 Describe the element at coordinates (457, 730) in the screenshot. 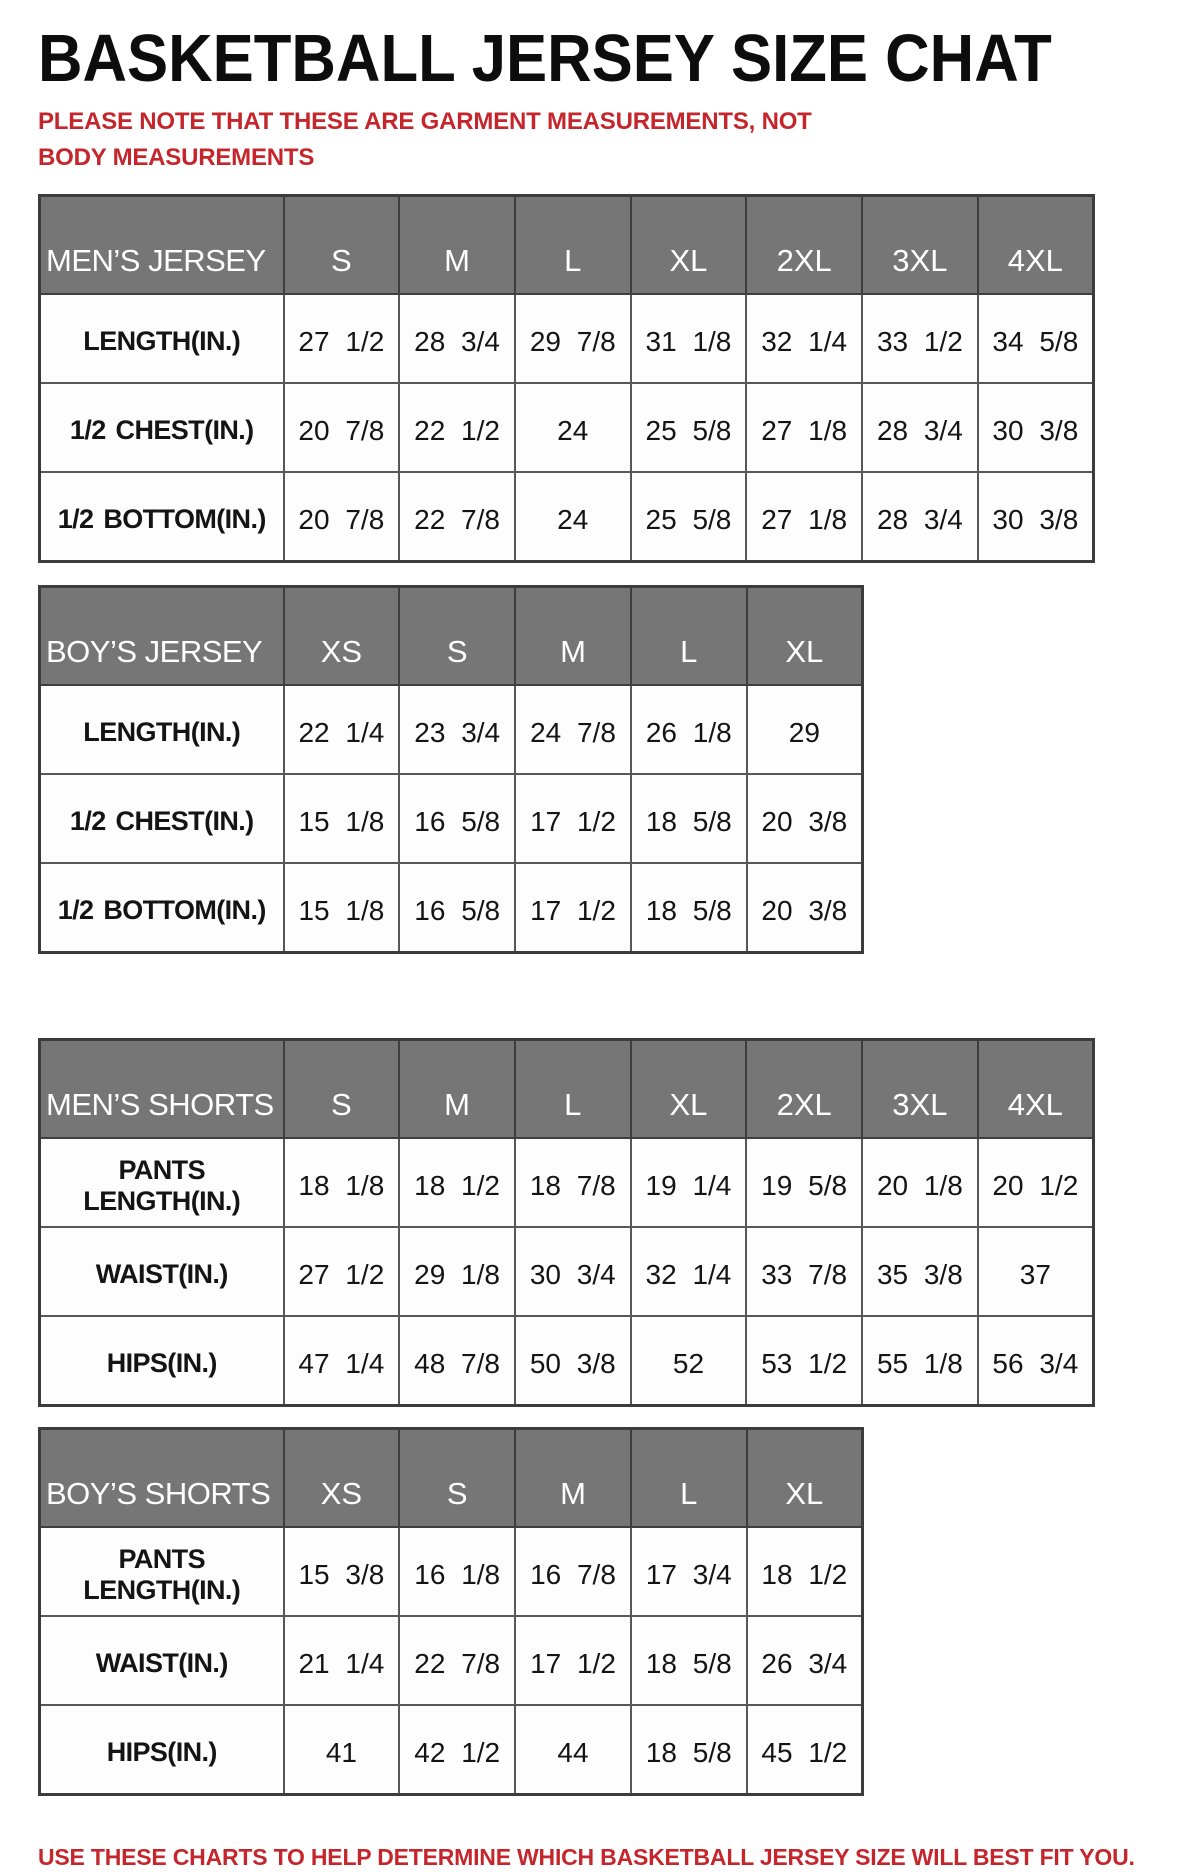

I see `measurement-value: 23 3/4` at that location.